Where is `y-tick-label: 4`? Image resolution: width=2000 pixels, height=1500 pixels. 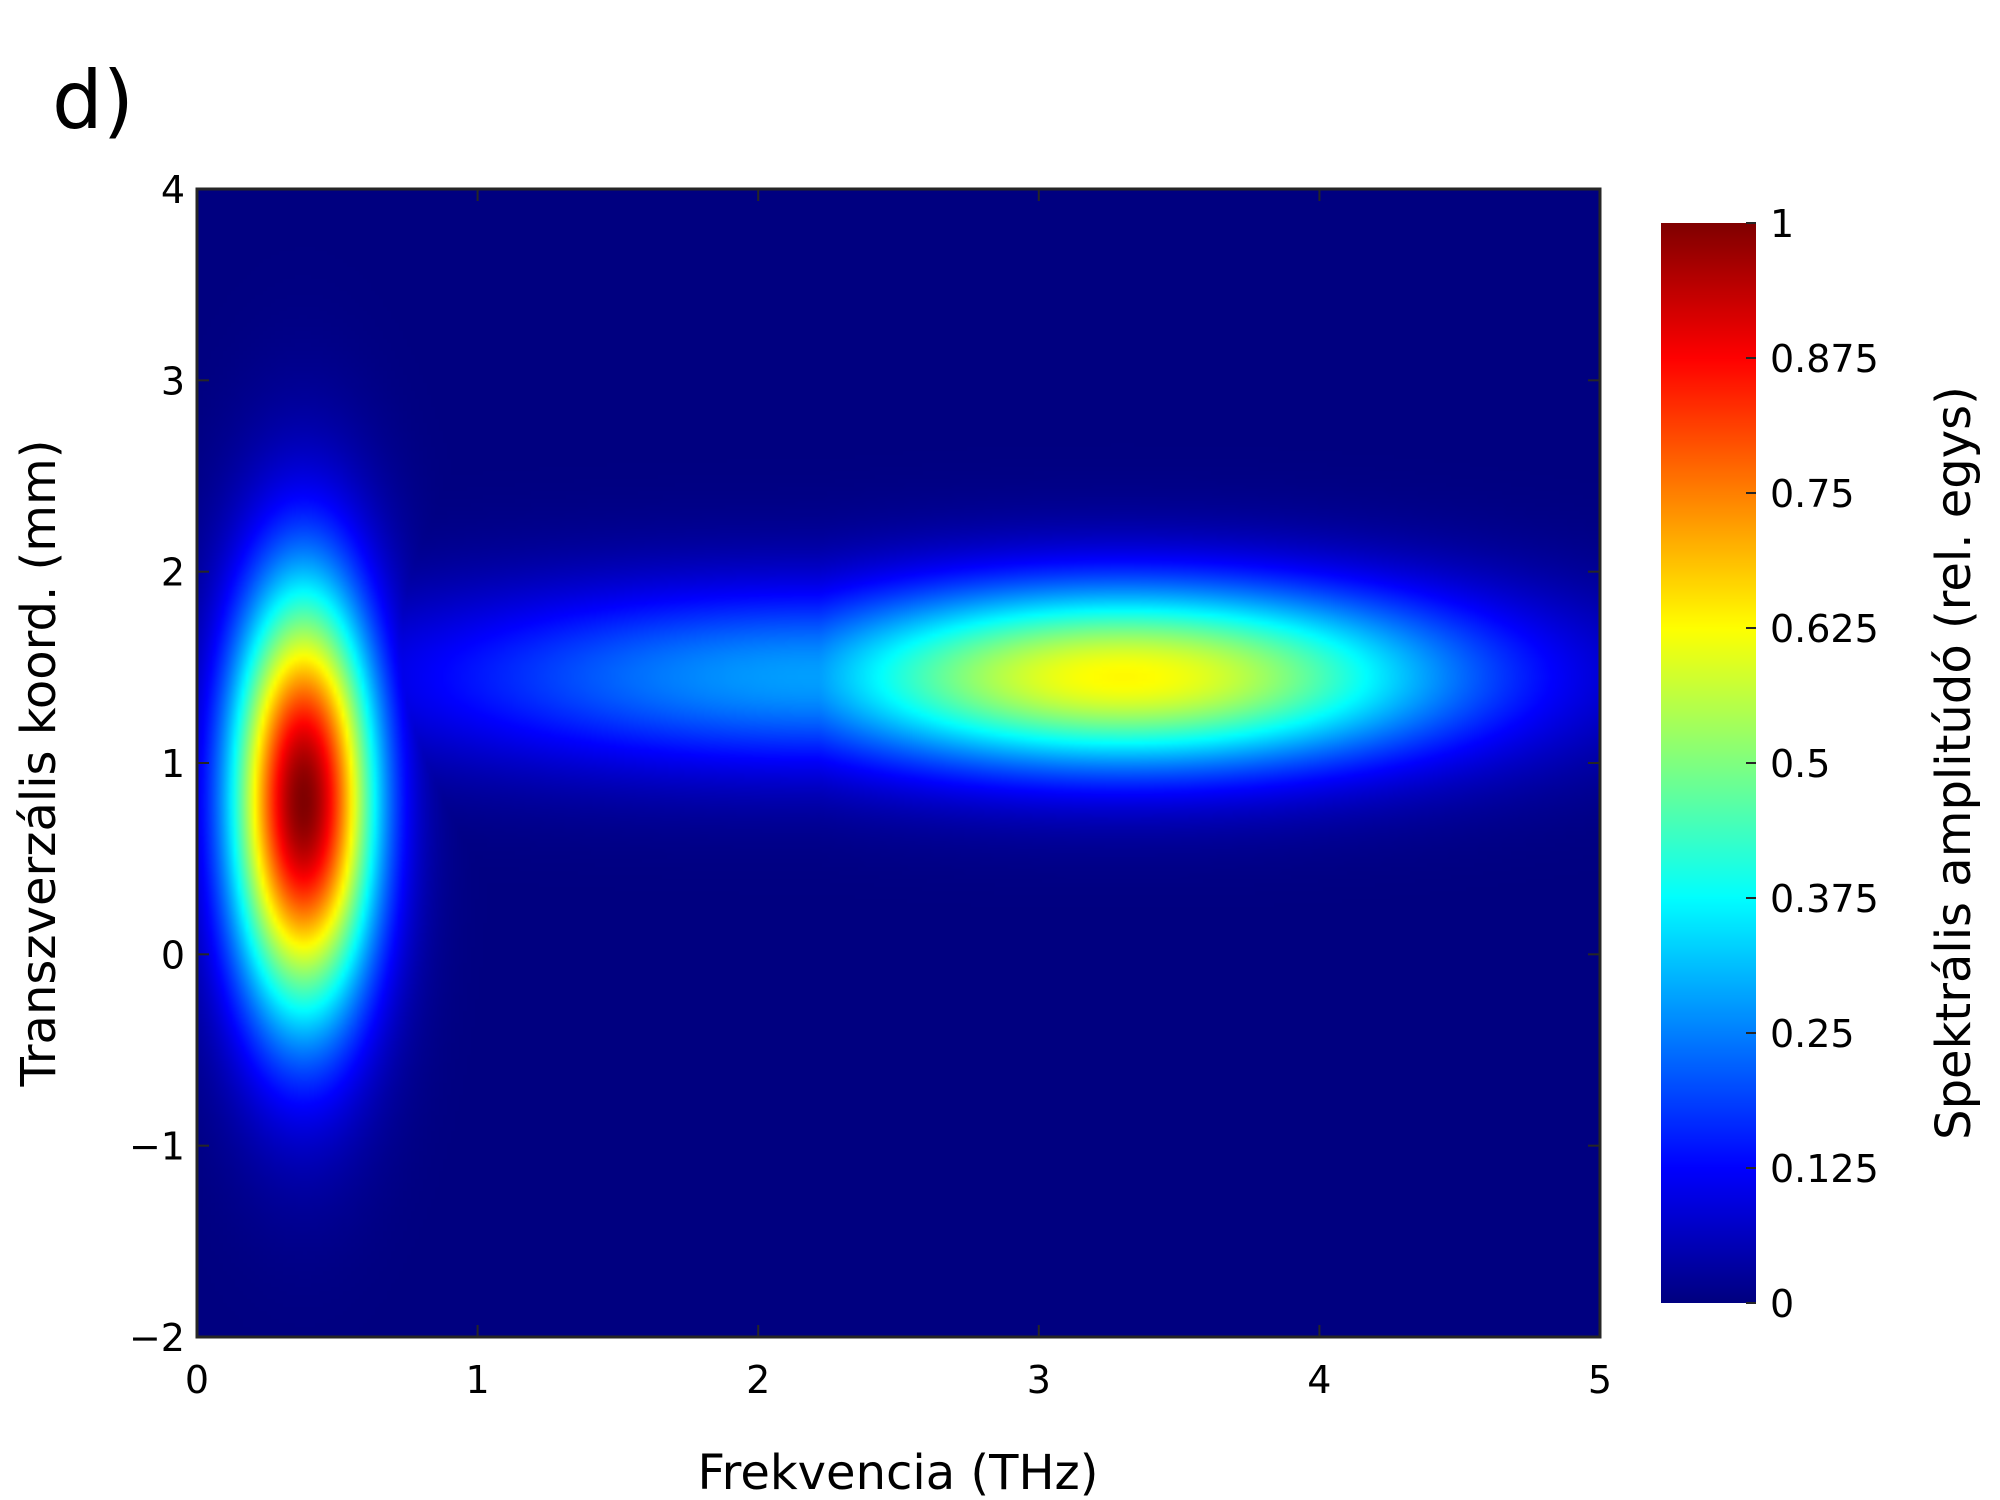
y-tick-label: 4 is located at coordinates (173, 190).